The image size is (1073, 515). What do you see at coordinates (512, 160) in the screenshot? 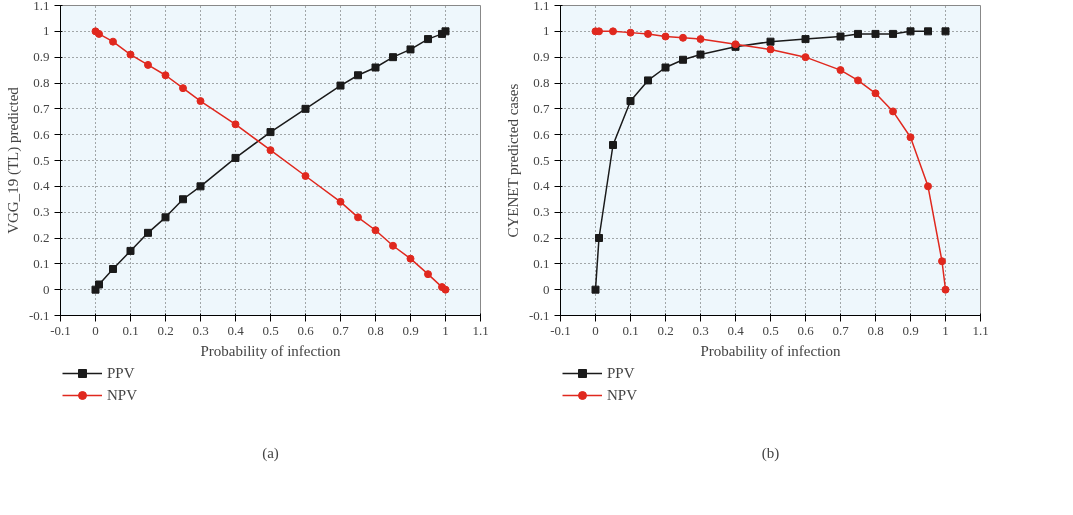
I see `y-axis-title: CYENET predicted cases` at bounding box center [512, 160].